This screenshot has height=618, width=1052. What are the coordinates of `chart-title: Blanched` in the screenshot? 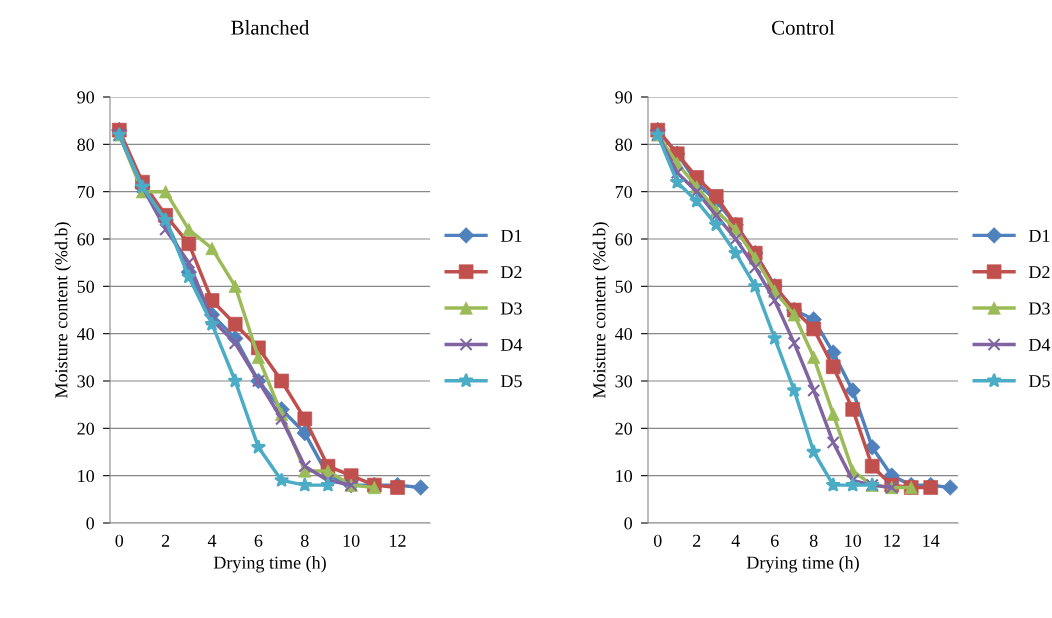 It's located at (270, 27).